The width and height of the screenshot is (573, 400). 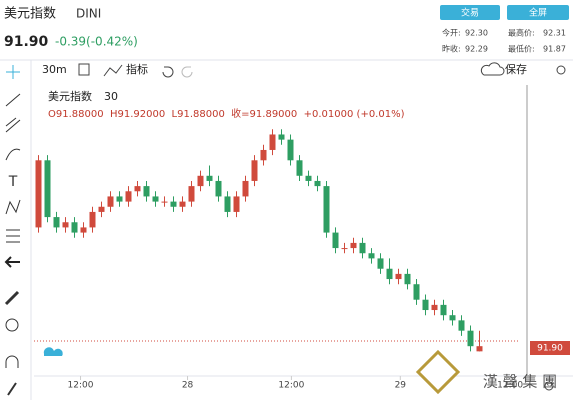 I want to click on fib-tool, so click(x=13, y=125).